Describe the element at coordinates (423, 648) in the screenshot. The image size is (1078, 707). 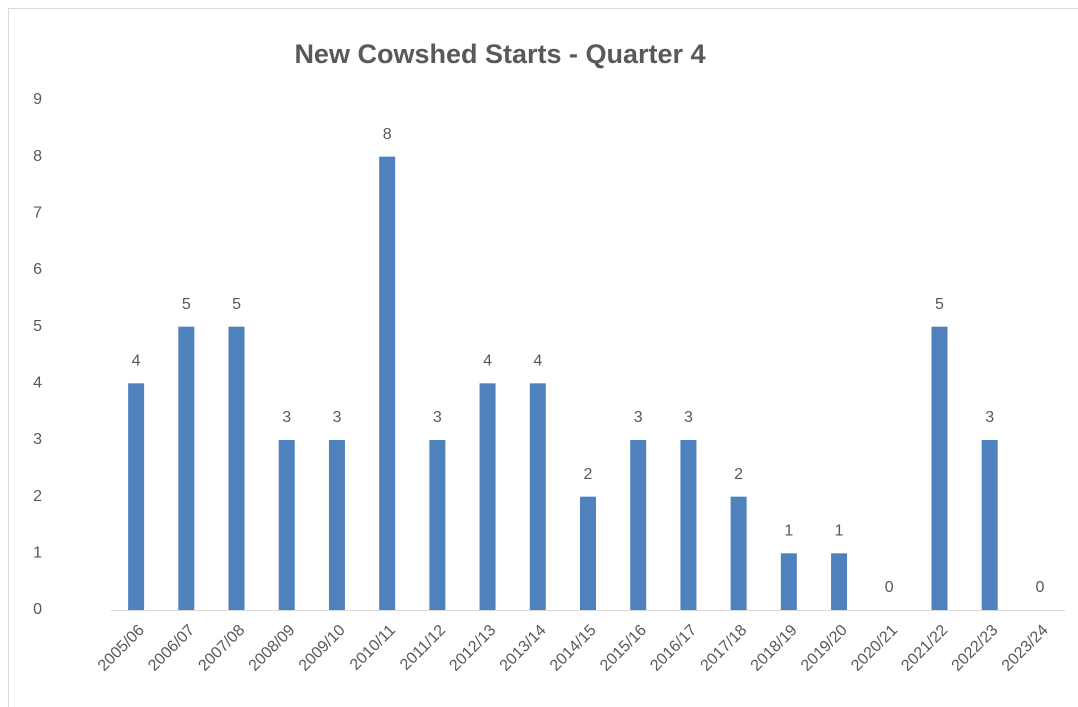
I see `x-tick-label: 2011/12` at that location.